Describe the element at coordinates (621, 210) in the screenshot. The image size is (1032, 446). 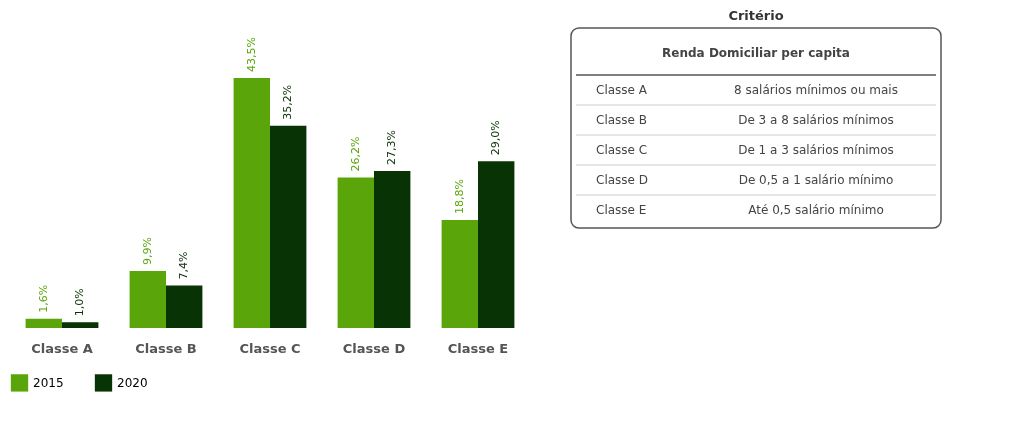
I see `category-label: Classe E` at that location.